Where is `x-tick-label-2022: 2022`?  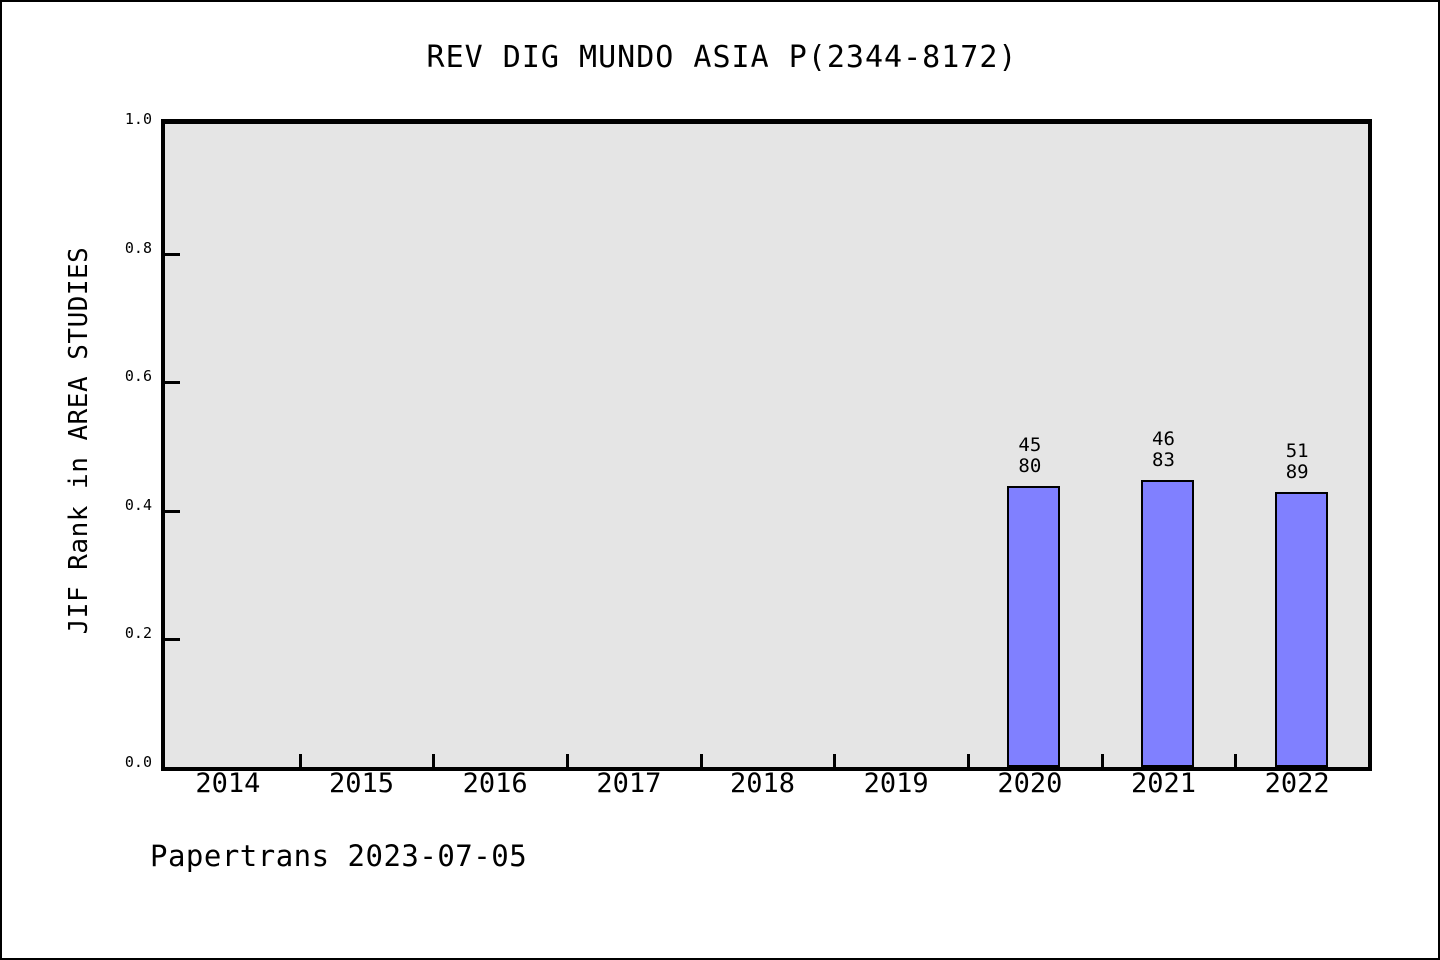 x-tick-label-2022: 2022 is located at coordinates (1297, 783).